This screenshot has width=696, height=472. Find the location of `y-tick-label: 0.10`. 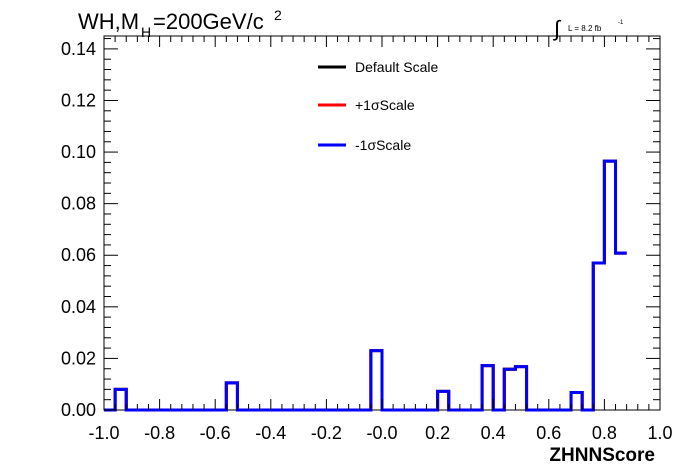

y-tick-label: 0.10 is located at coordinates (78, 152).